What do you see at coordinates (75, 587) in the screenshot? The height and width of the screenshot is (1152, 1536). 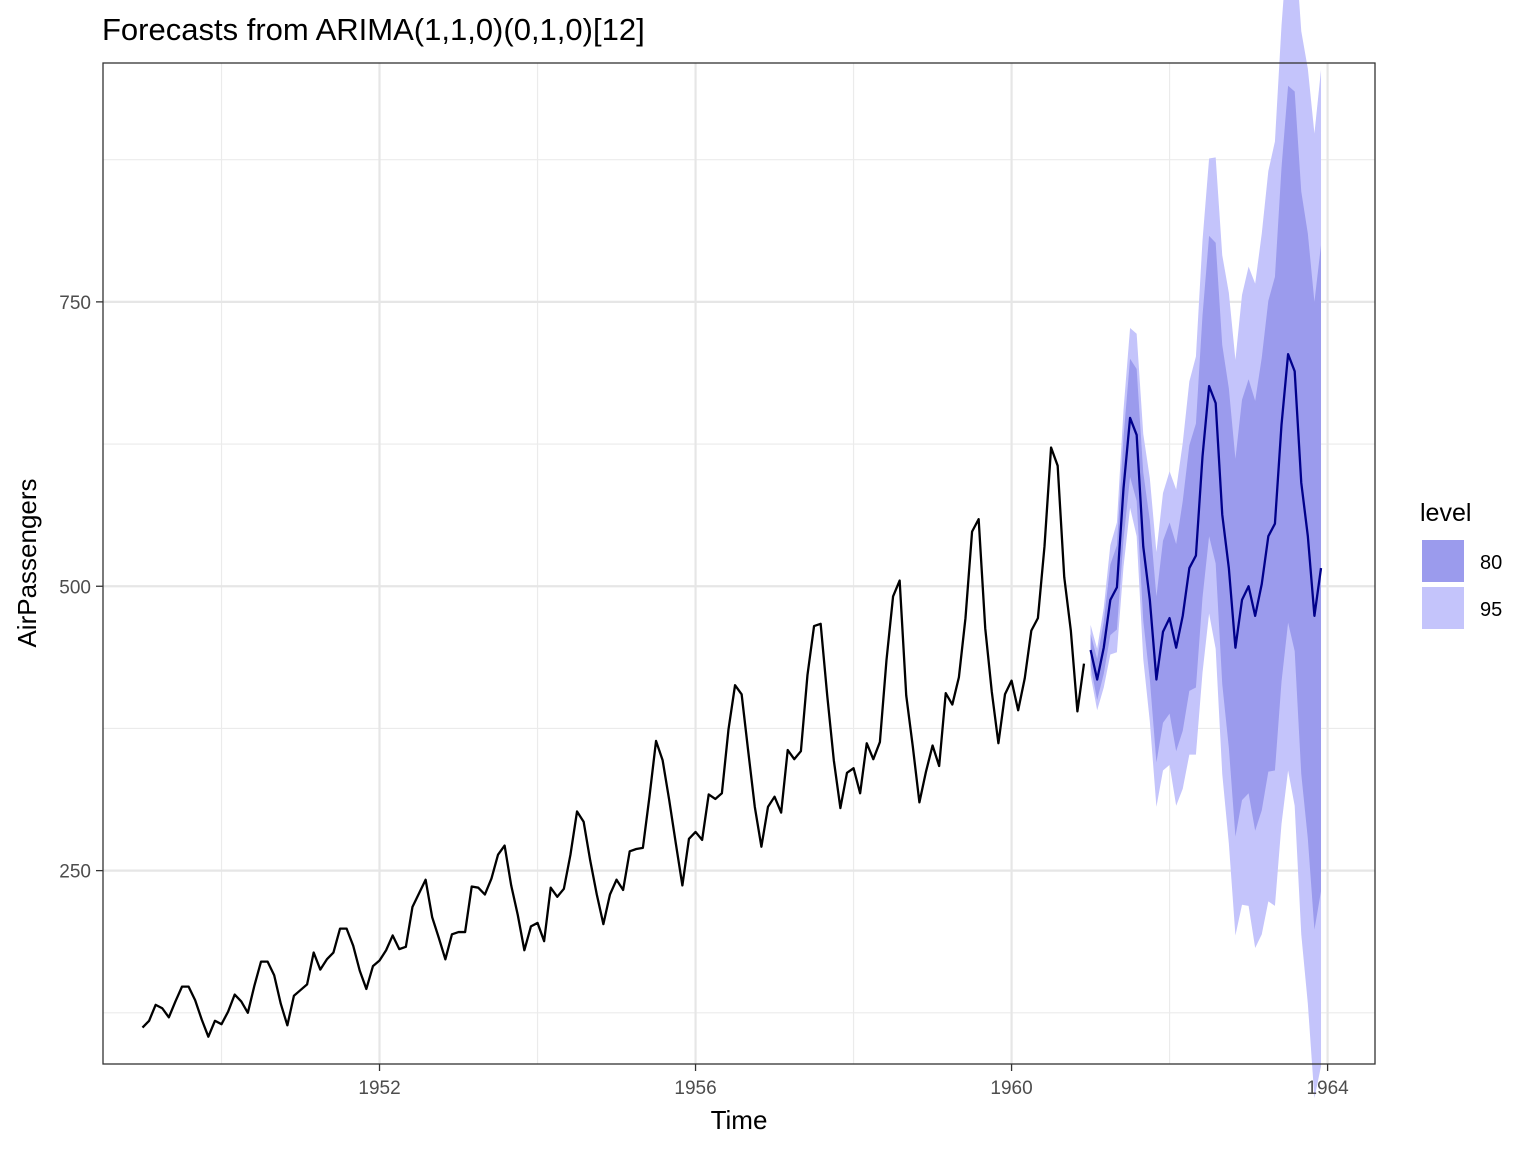 I see `y-tick-label: 500` at bounding box center [75, 587].